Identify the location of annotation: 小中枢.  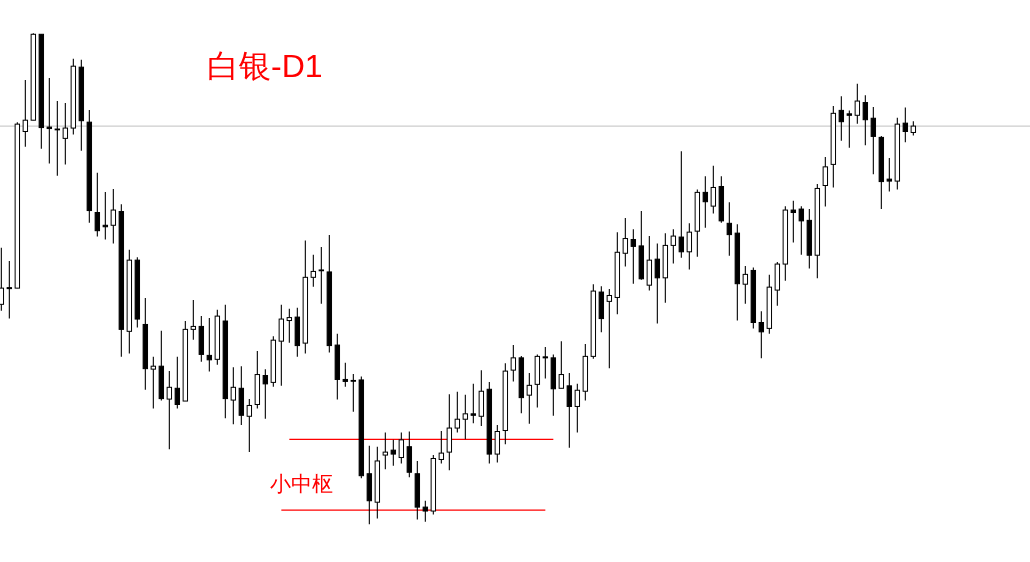
(301, 484).